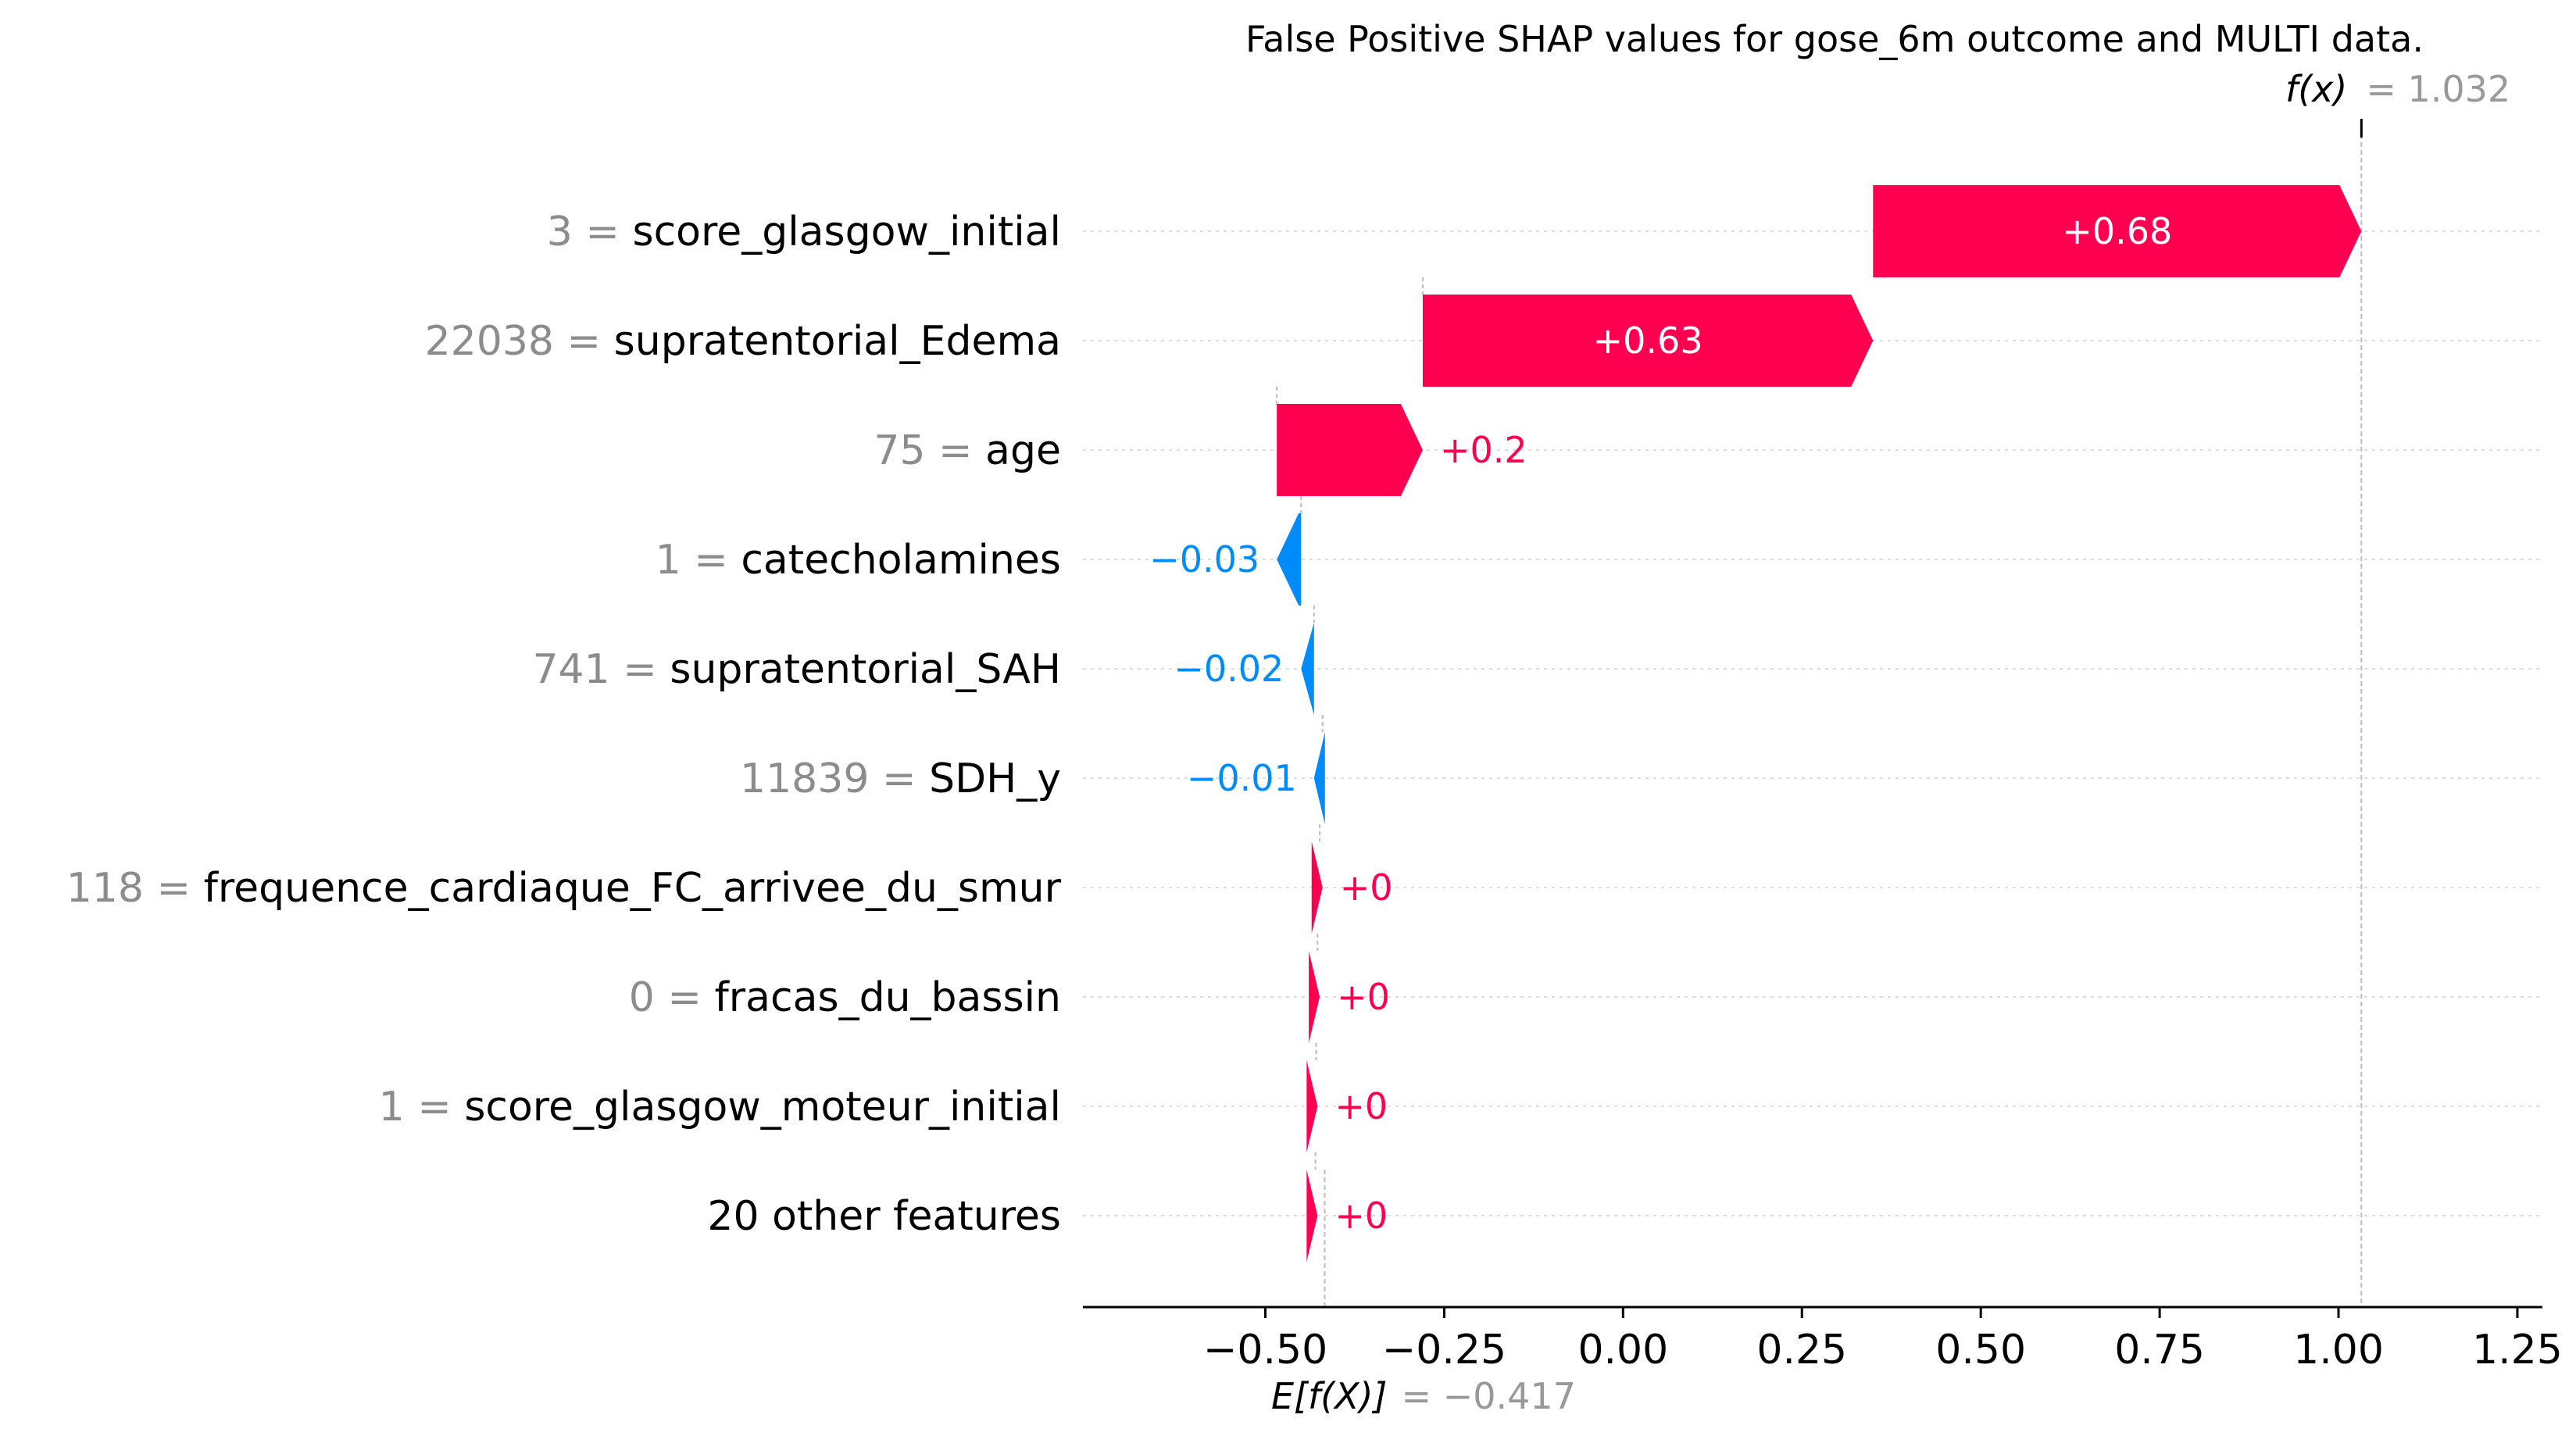 The width and height of the screenshot is (2576, 1436). What do you see at coordinates (1265, 1350) in the screenshot?
I see `x-tick-label: −0.50` at bounding box center [1265, 1350].